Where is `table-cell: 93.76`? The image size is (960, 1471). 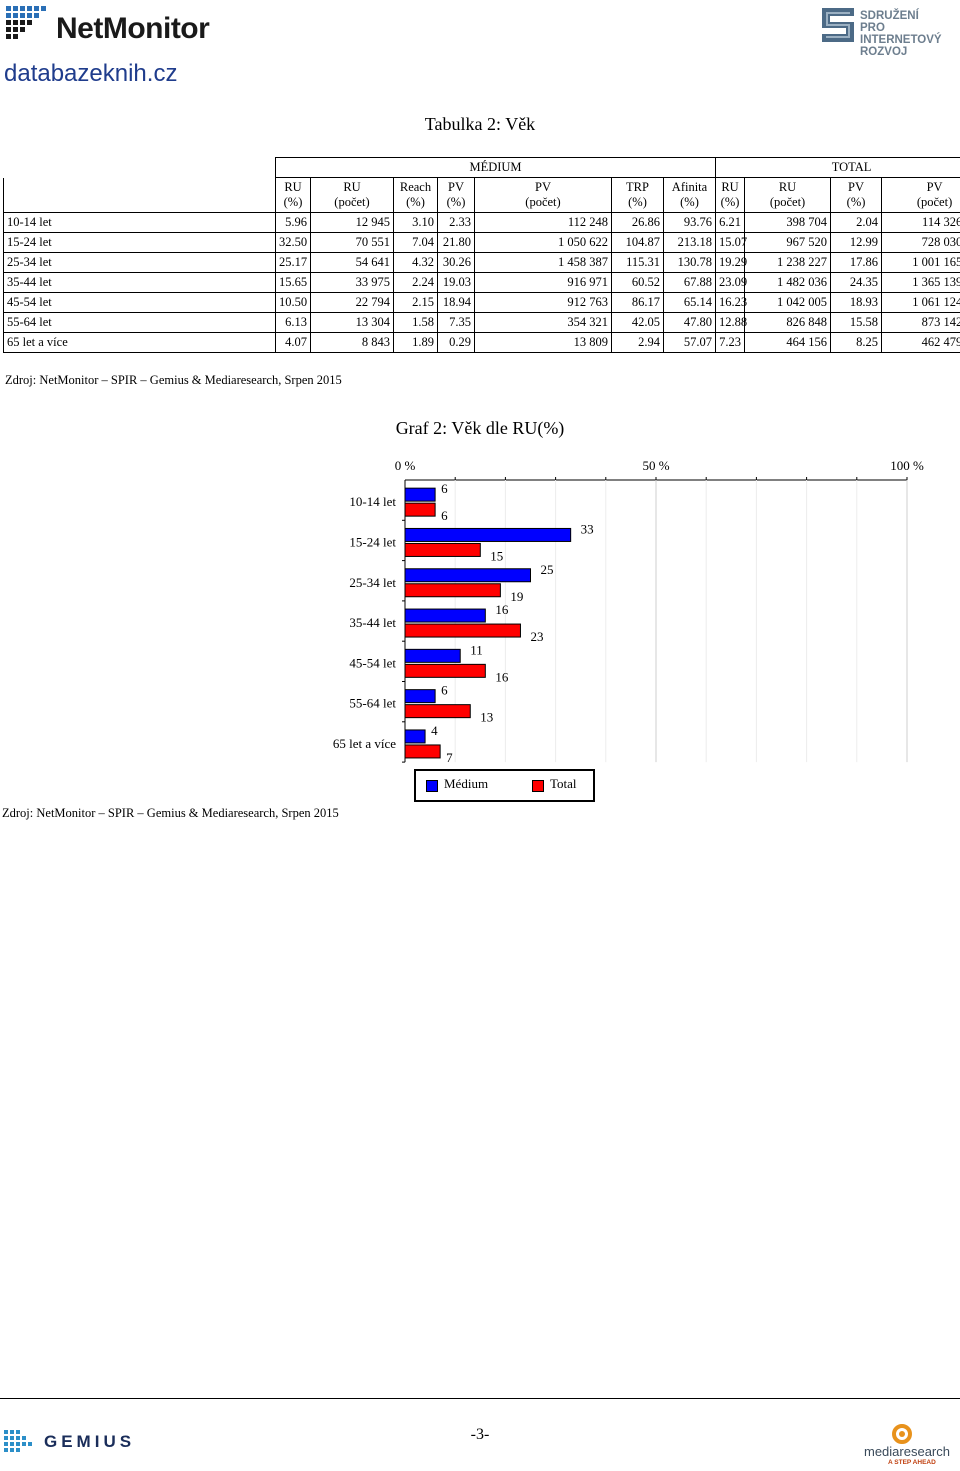 table-cell: 93.76 is located at coordinates (689, 222).